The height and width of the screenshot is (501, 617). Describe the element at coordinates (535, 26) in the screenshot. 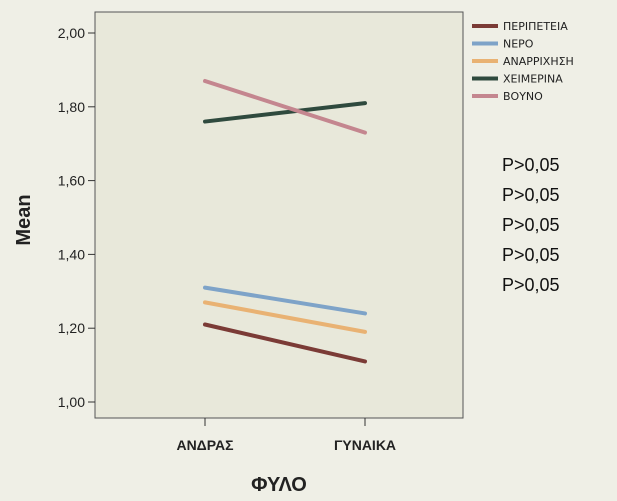

I see `legend-label: ΠΕΡΙΠΕΤΕΙΑ` at that location.